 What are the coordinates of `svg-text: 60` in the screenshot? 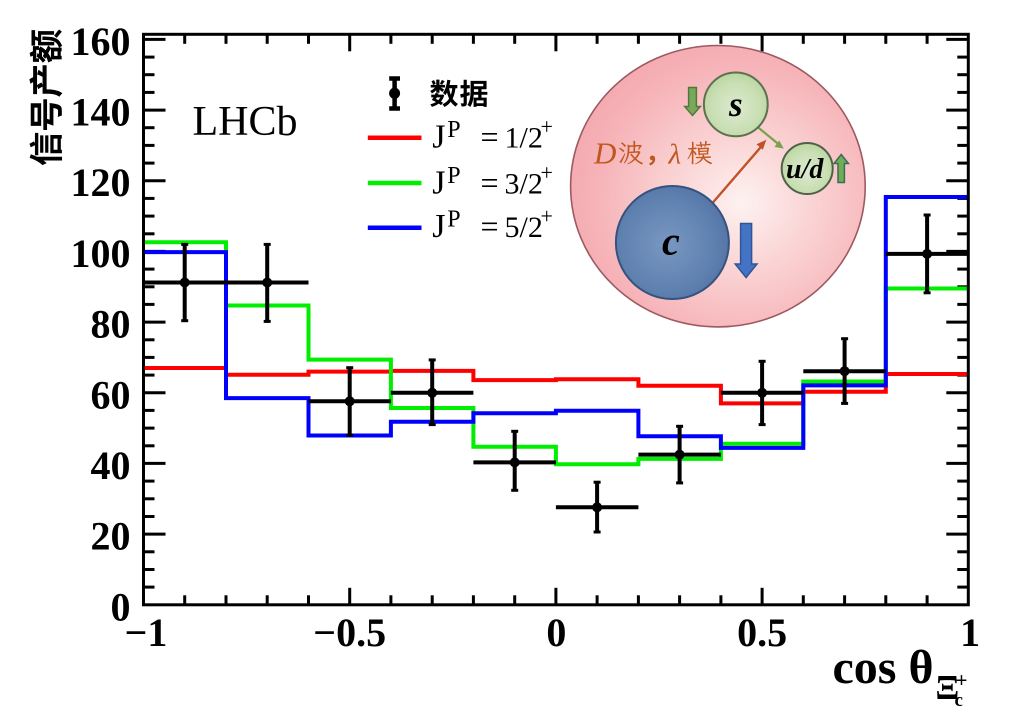 It's located at (111, 394).